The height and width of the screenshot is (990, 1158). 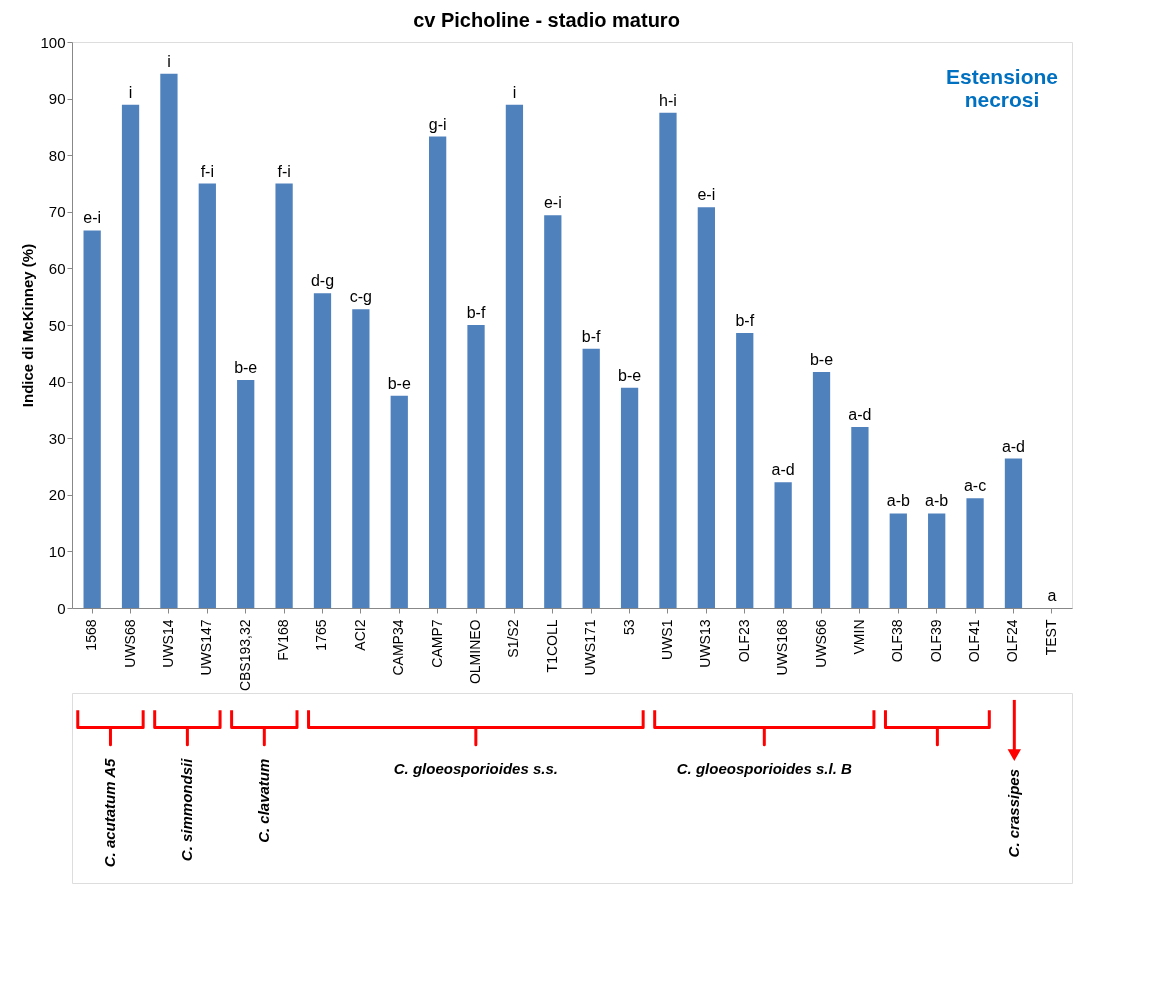 What do you see at coordinates (321, 635) in the screenshot?
I see `x-tick-label: 1765` at bounding box center [321, 635].